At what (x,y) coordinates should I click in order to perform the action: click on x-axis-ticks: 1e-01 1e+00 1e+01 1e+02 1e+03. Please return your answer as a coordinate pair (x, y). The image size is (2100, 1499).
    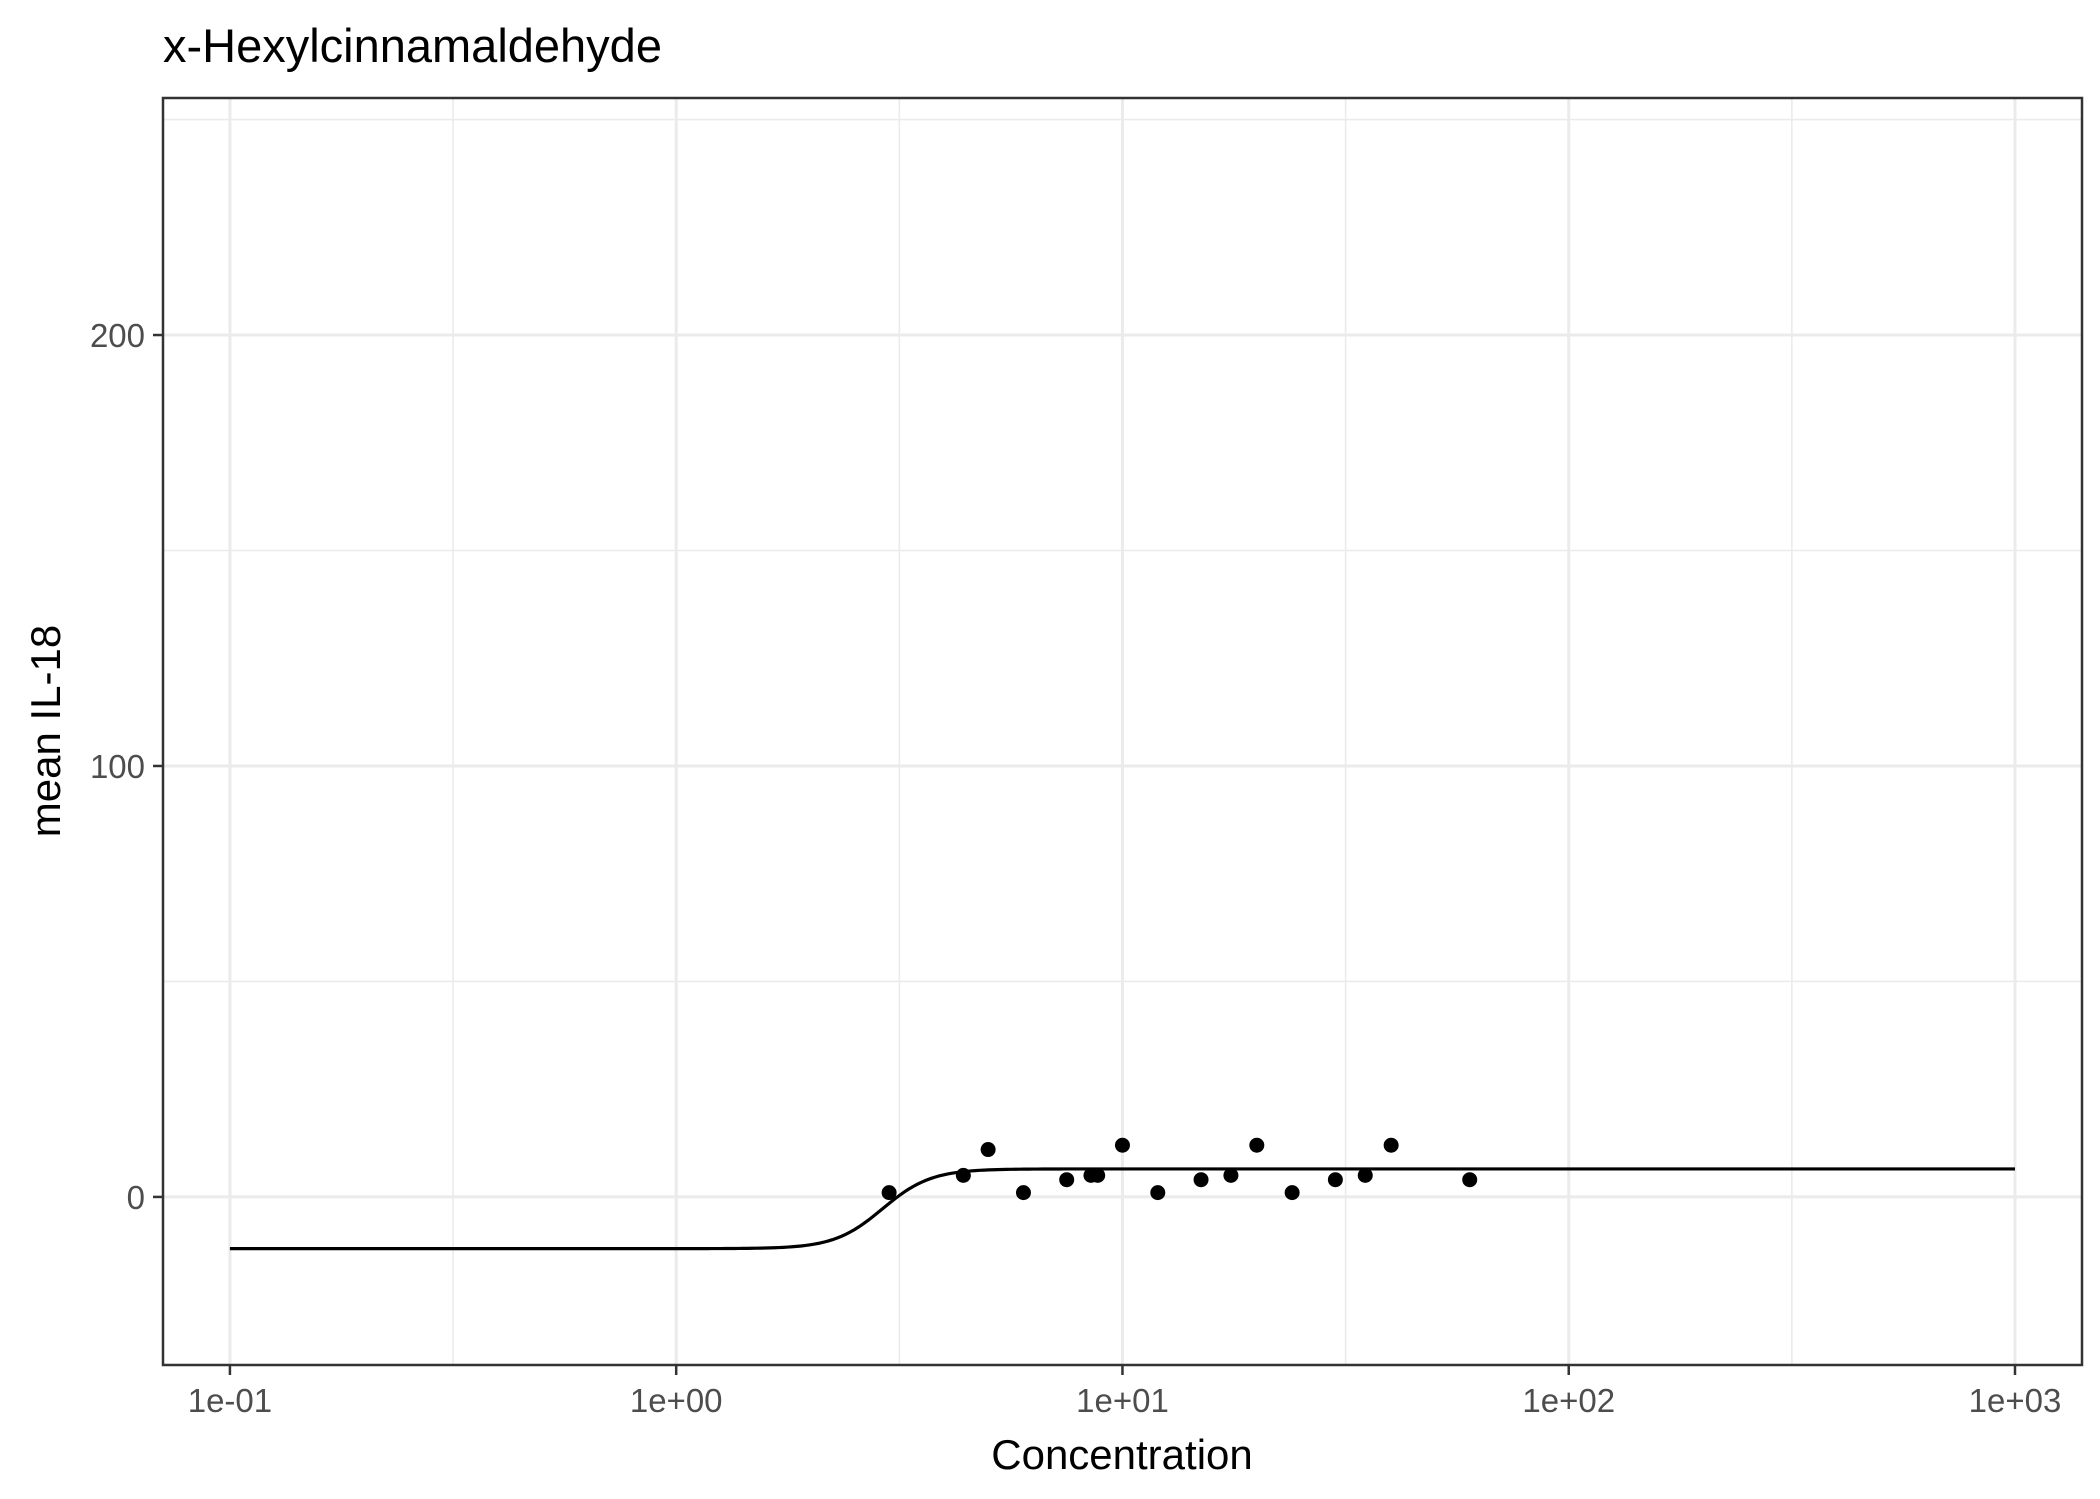
    Looking at the image, I should click on (1125, 1392).